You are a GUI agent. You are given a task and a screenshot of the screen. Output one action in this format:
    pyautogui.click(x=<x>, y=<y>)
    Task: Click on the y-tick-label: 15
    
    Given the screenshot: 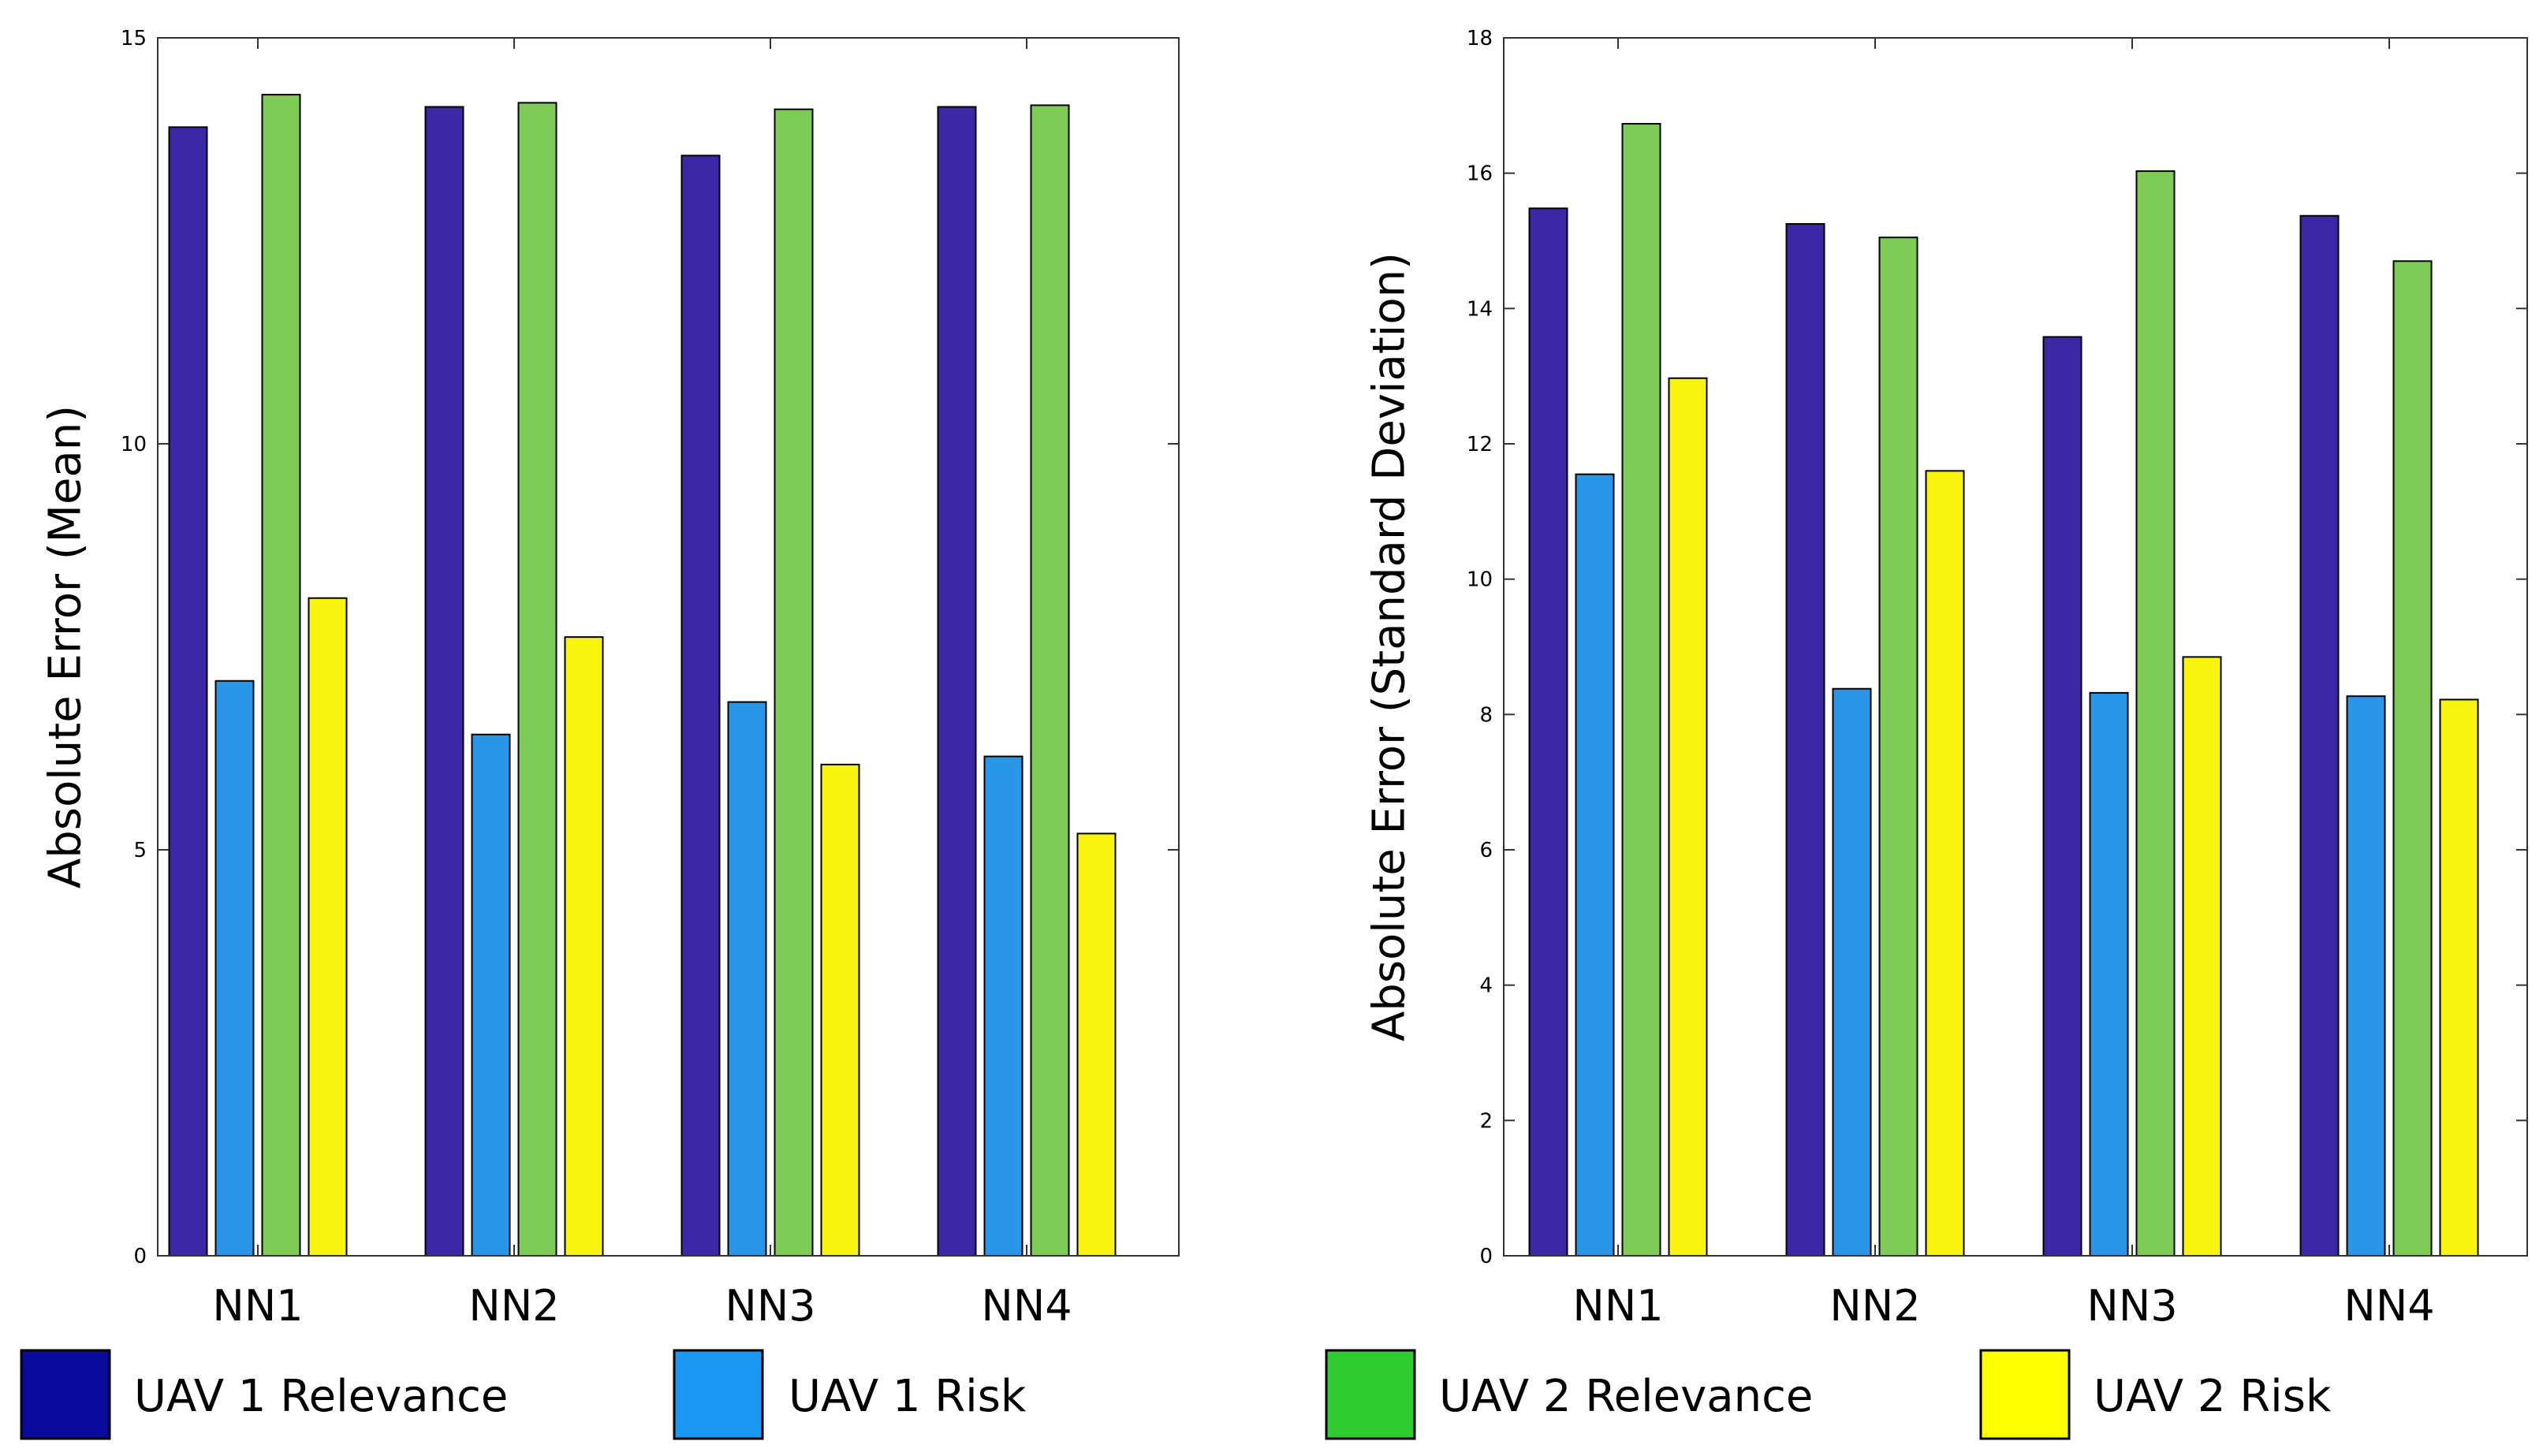 What is the action you would take?
    pyautogui.click(x=134, y=38)
    